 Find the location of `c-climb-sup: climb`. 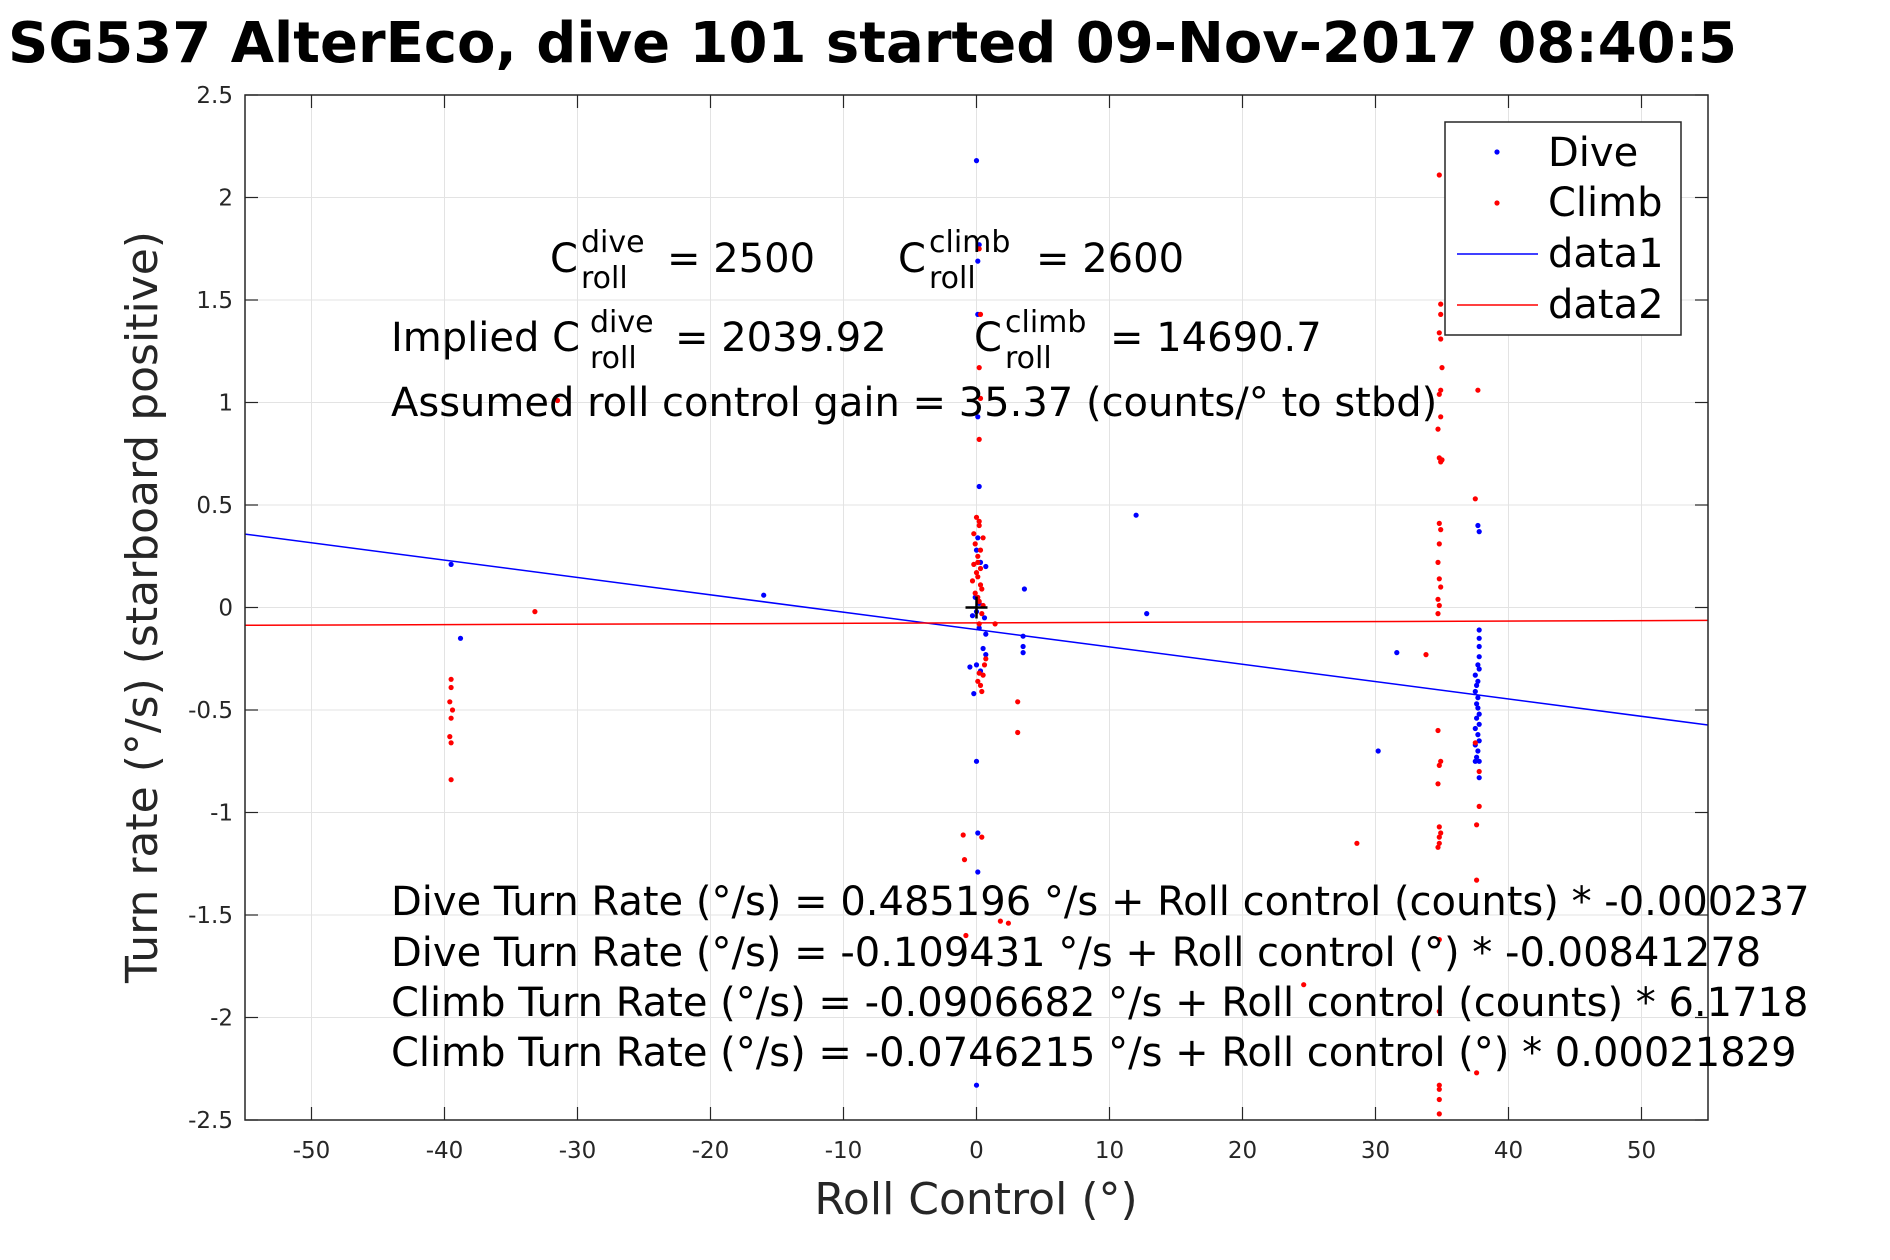

c-climb-sup: climb is located at coordinates (969, 242).